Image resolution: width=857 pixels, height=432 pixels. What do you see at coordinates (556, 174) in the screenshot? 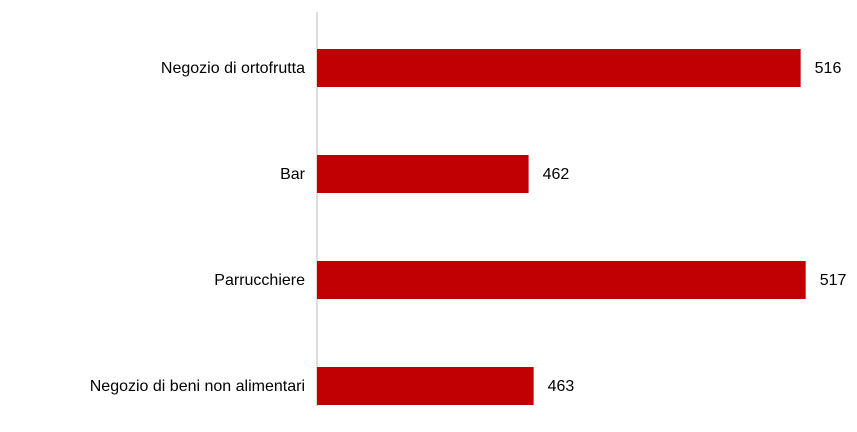
I see `value-label: 462` at bounding box center [556, 174].